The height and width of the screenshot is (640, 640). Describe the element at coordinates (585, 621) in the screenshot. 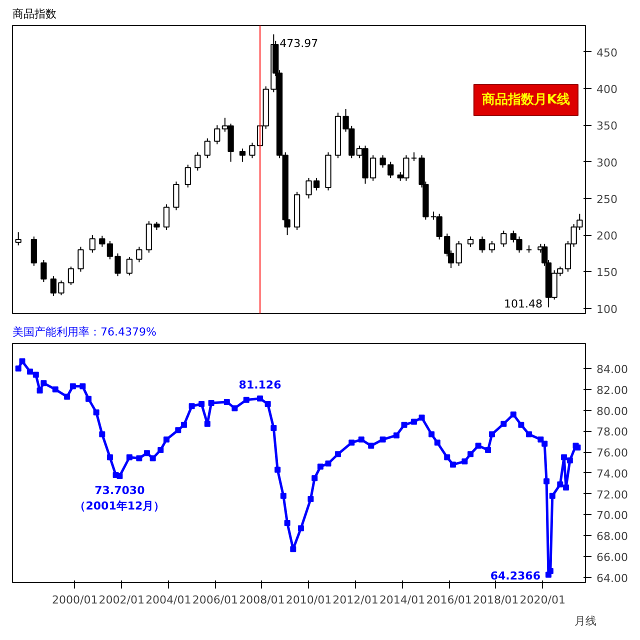

I see `text: 月线` at that location.